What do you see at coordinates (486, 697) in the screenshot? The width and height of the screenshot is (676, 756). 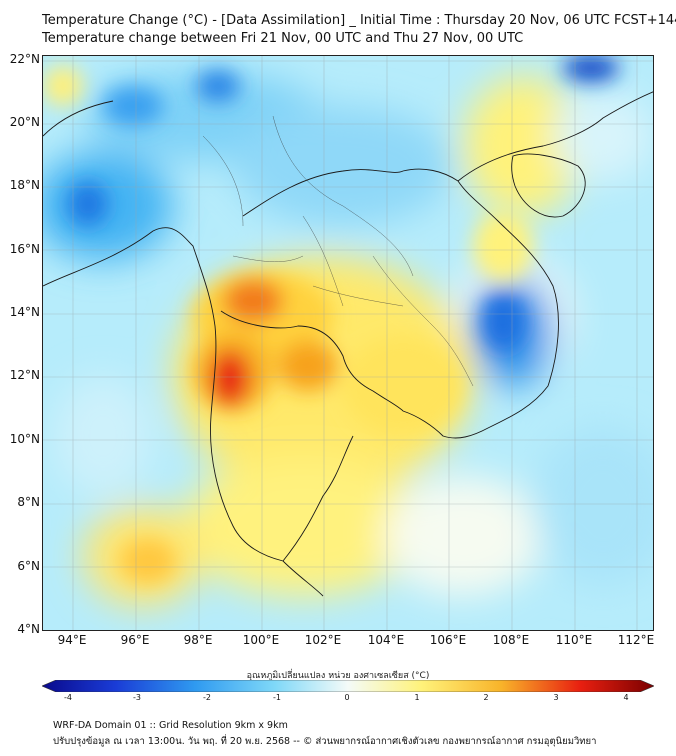 I see `colorbar-tick: 2` at bounding box center [486, 697].